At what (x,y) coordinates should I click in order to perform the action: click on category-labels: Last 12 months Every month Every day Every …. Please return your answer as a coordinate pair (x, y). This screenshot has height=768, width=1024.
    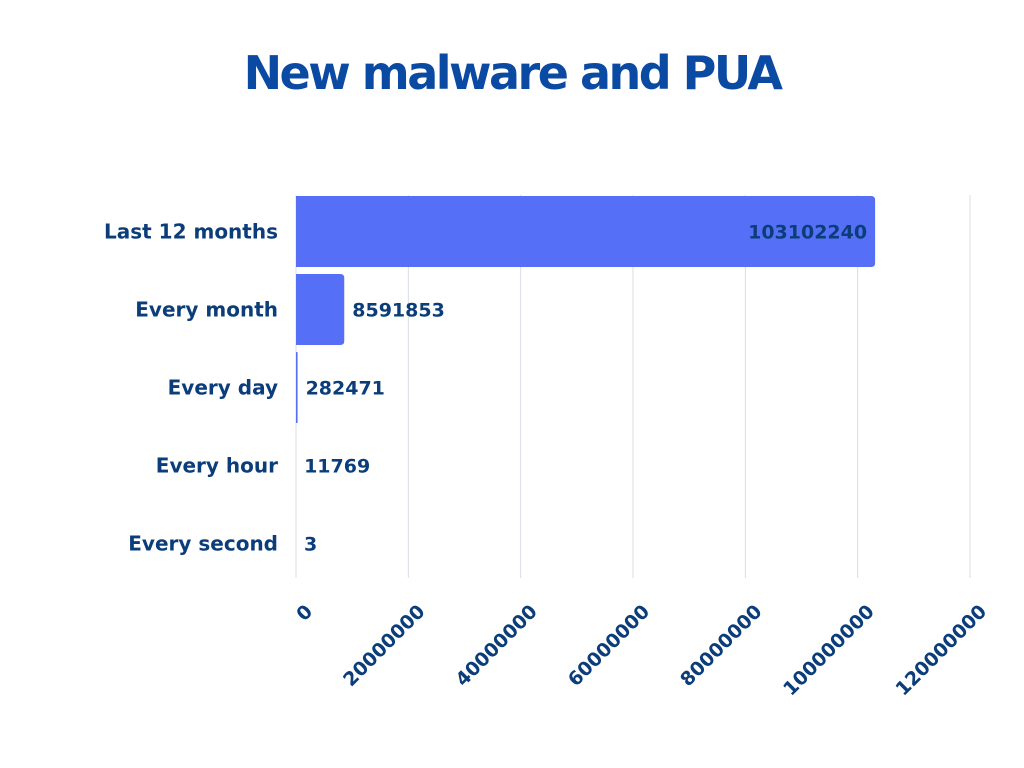
    Looking at the image, I should click on (191, 388).